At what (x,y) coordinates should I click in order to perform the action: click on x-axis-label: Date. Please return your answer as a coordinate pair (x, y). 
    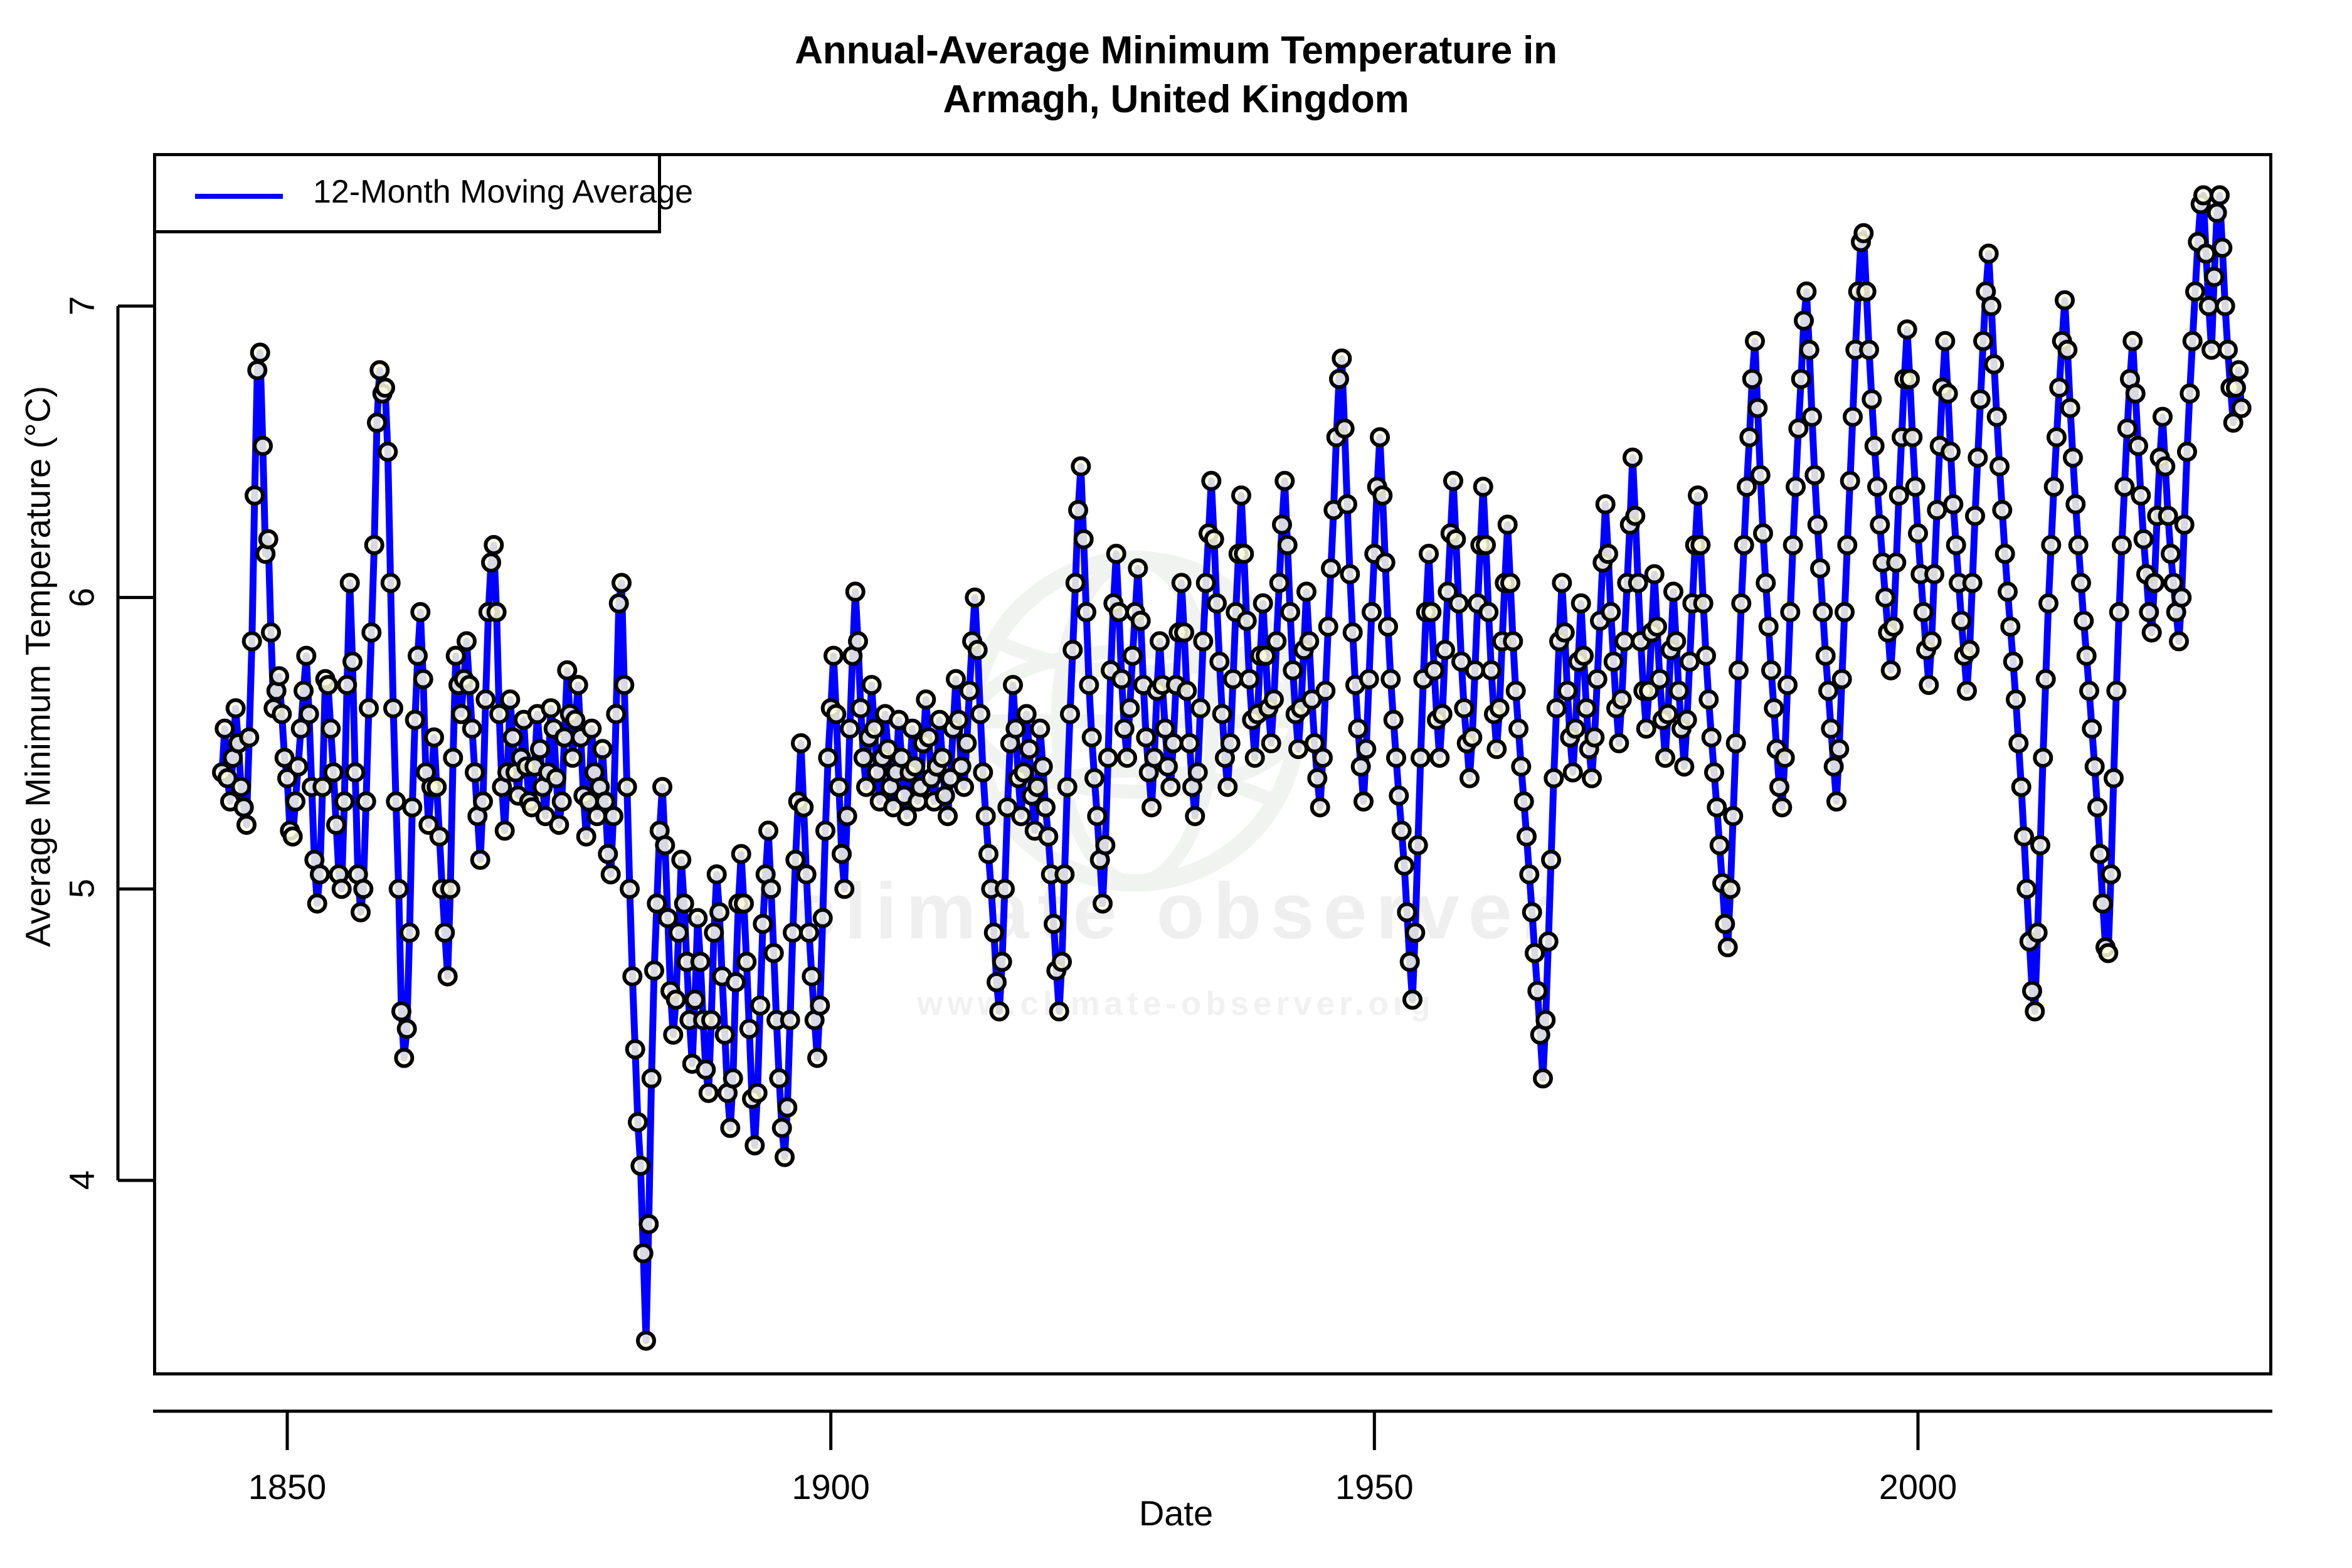
    Looking at the image, I should click on (1176, 1513).